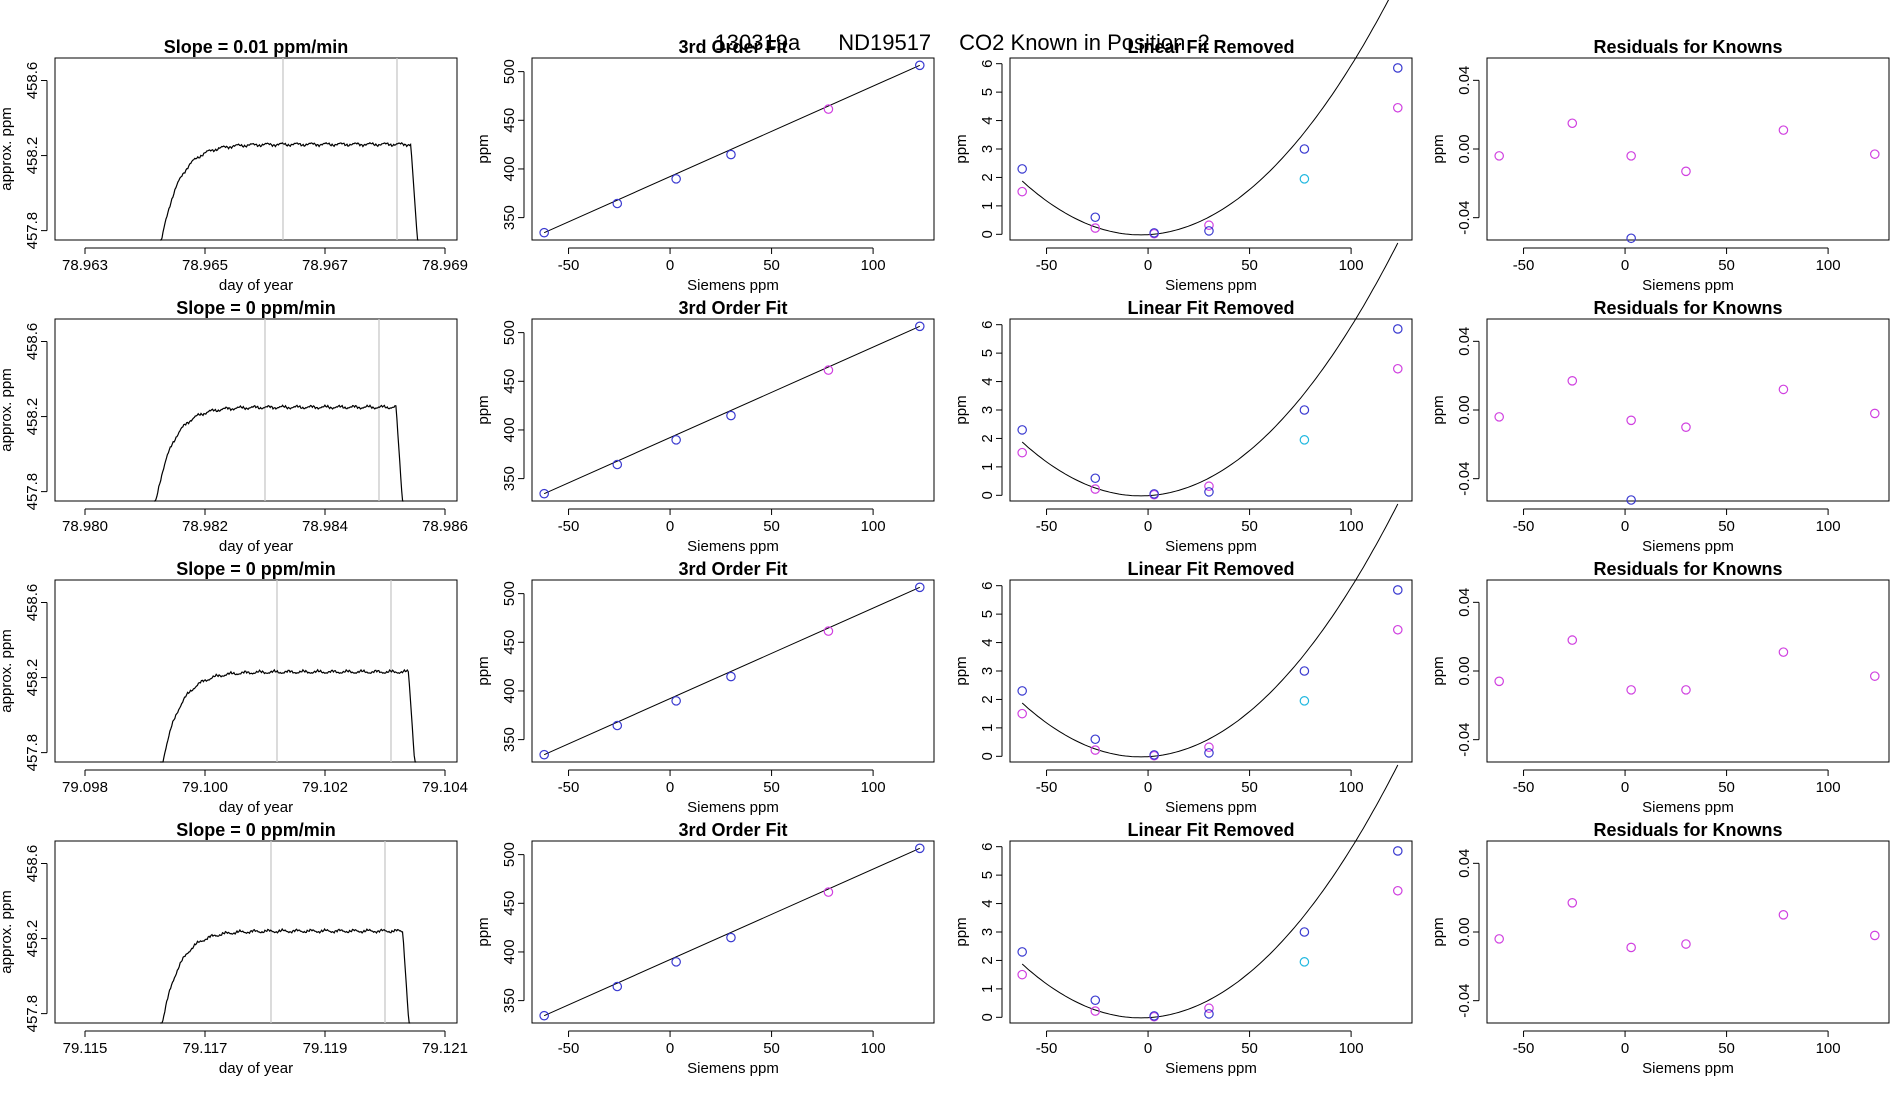 The image size is (1900, 1100). Describe the element at coordinates (85, 526) in the screenshot. I see `x-tick-label: 78.980` at that location.